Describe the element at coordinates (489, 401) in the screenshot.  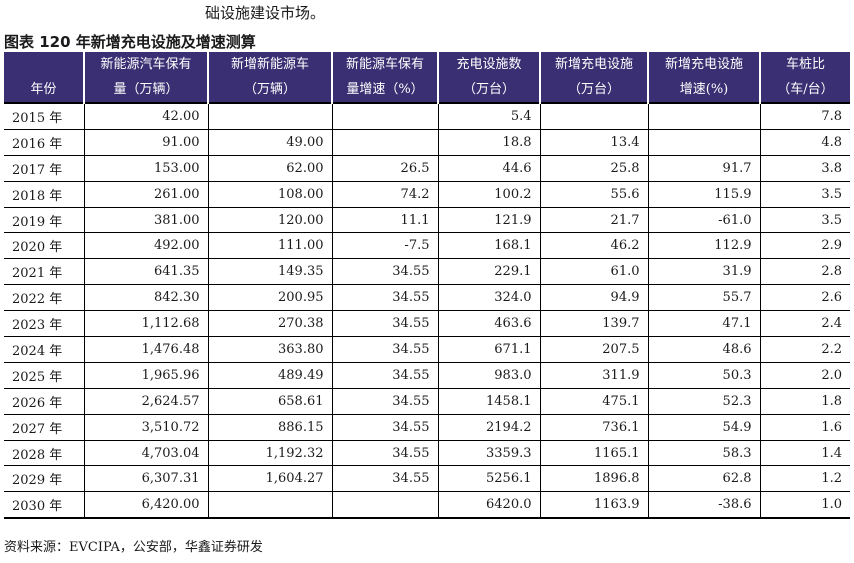
I see `value-cell: 1458.1` at that location.